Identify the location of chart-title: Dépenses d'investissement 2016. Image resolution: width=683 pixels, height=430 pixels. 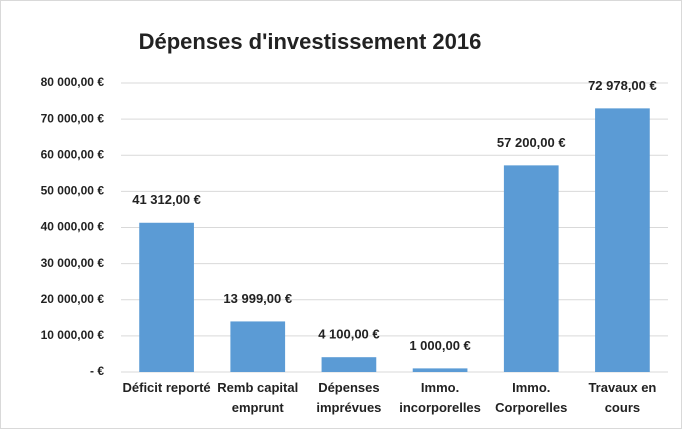
(310, 41).